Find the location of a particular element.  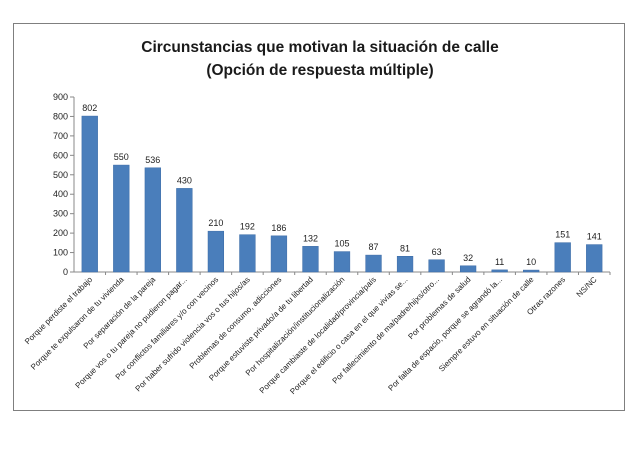

y-tick-label: 700 is located at coordinates (60, 136).